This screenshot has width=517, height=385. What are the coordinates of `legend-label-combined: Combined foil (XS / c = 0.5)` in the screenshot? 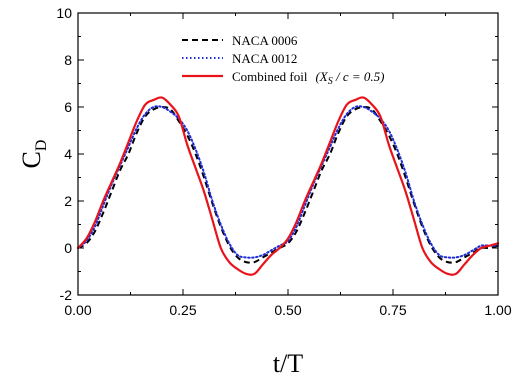 It's located at (308, 78).